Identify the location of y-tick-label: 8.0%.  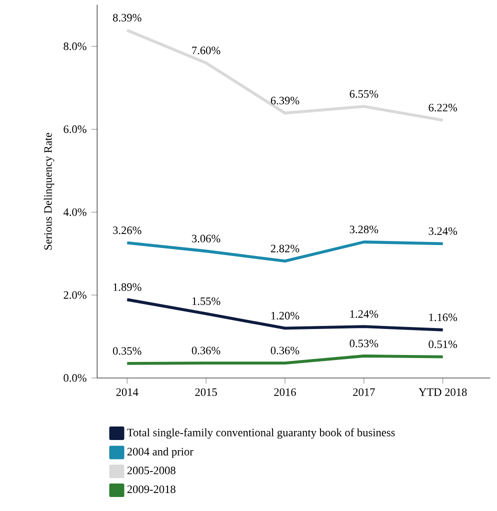
(75, 46).